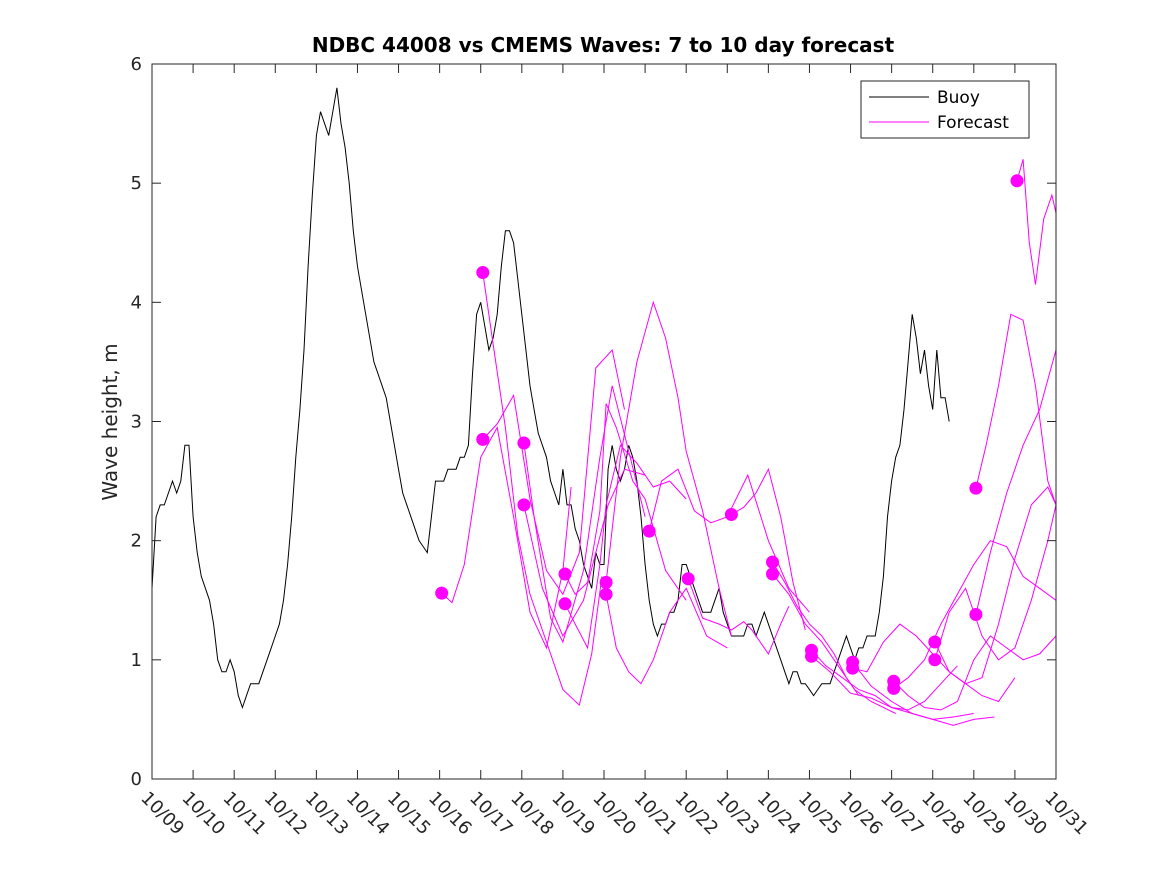 Image resolution: width=1167 pixels, height=875 pixels. Describe the element at coordinates (136, 779) in the screenshot. I see `y-tick-label: 0` at that location.